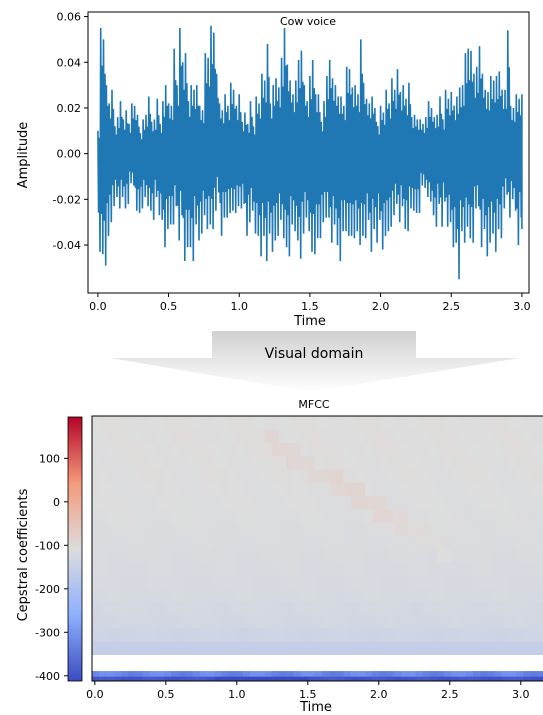 The height and width of the screenshot is (715, 543). What do you see at coordinates (308, 21) in the screenshot?
I see `waveform-title: Cow voice` at bounding box center [308, 21].